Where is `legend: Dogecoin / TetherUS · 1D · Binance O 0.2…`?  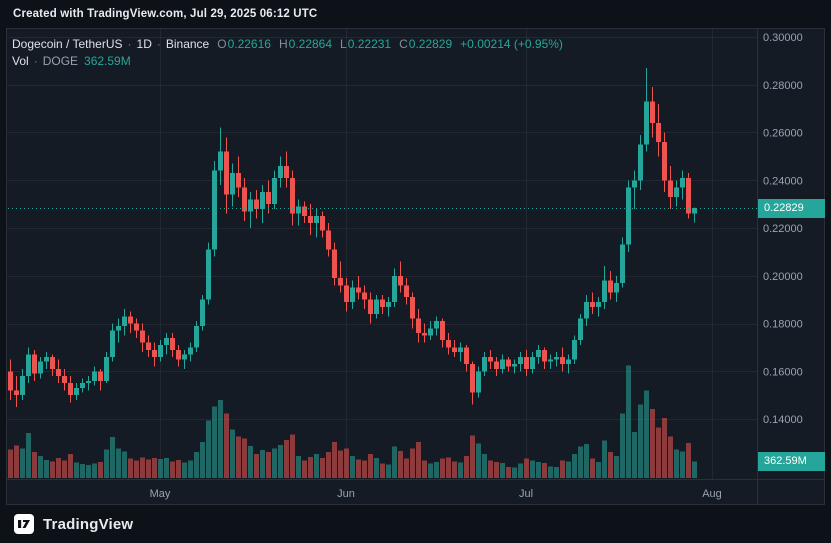 legend: Dogecoin / TetherUS · 1D · Binance O 0.2… is located at coordinates (287, 52).